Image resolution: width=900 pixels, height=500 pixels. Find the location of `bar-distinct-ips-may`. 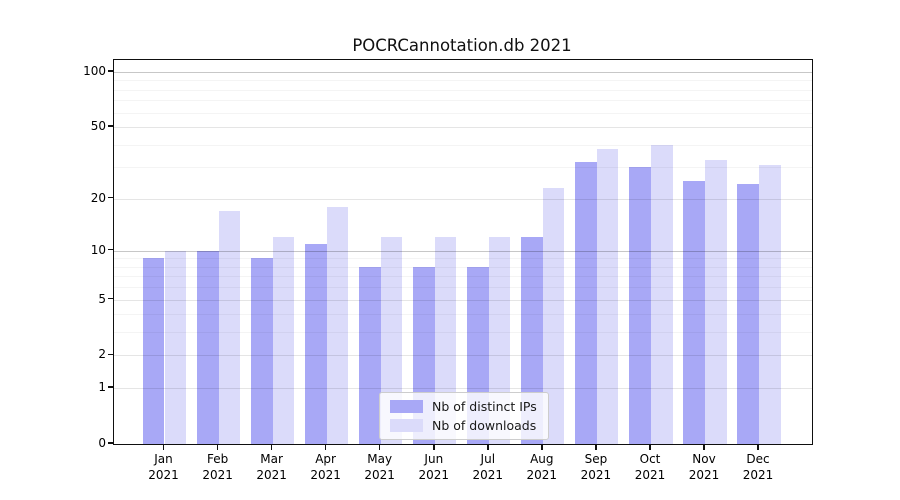

bar-distinct-ips-may is located at coordinates (370, 355).